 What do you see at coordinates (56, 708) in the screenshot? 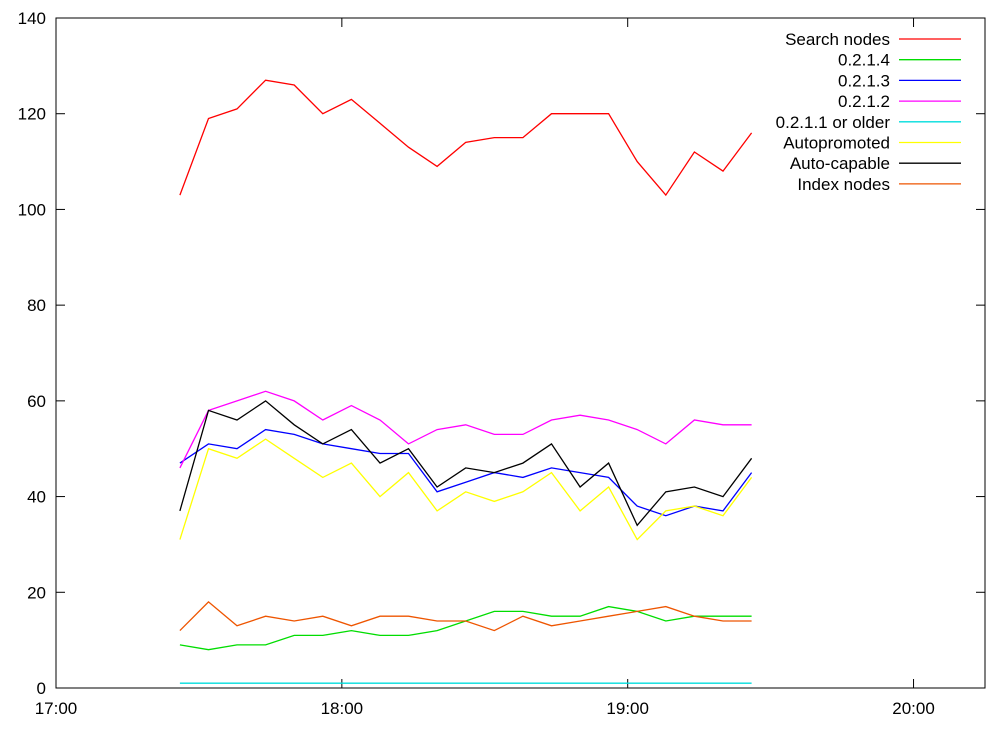
I see `x-tick-label: 17:00` at bounding box center [56, 708].